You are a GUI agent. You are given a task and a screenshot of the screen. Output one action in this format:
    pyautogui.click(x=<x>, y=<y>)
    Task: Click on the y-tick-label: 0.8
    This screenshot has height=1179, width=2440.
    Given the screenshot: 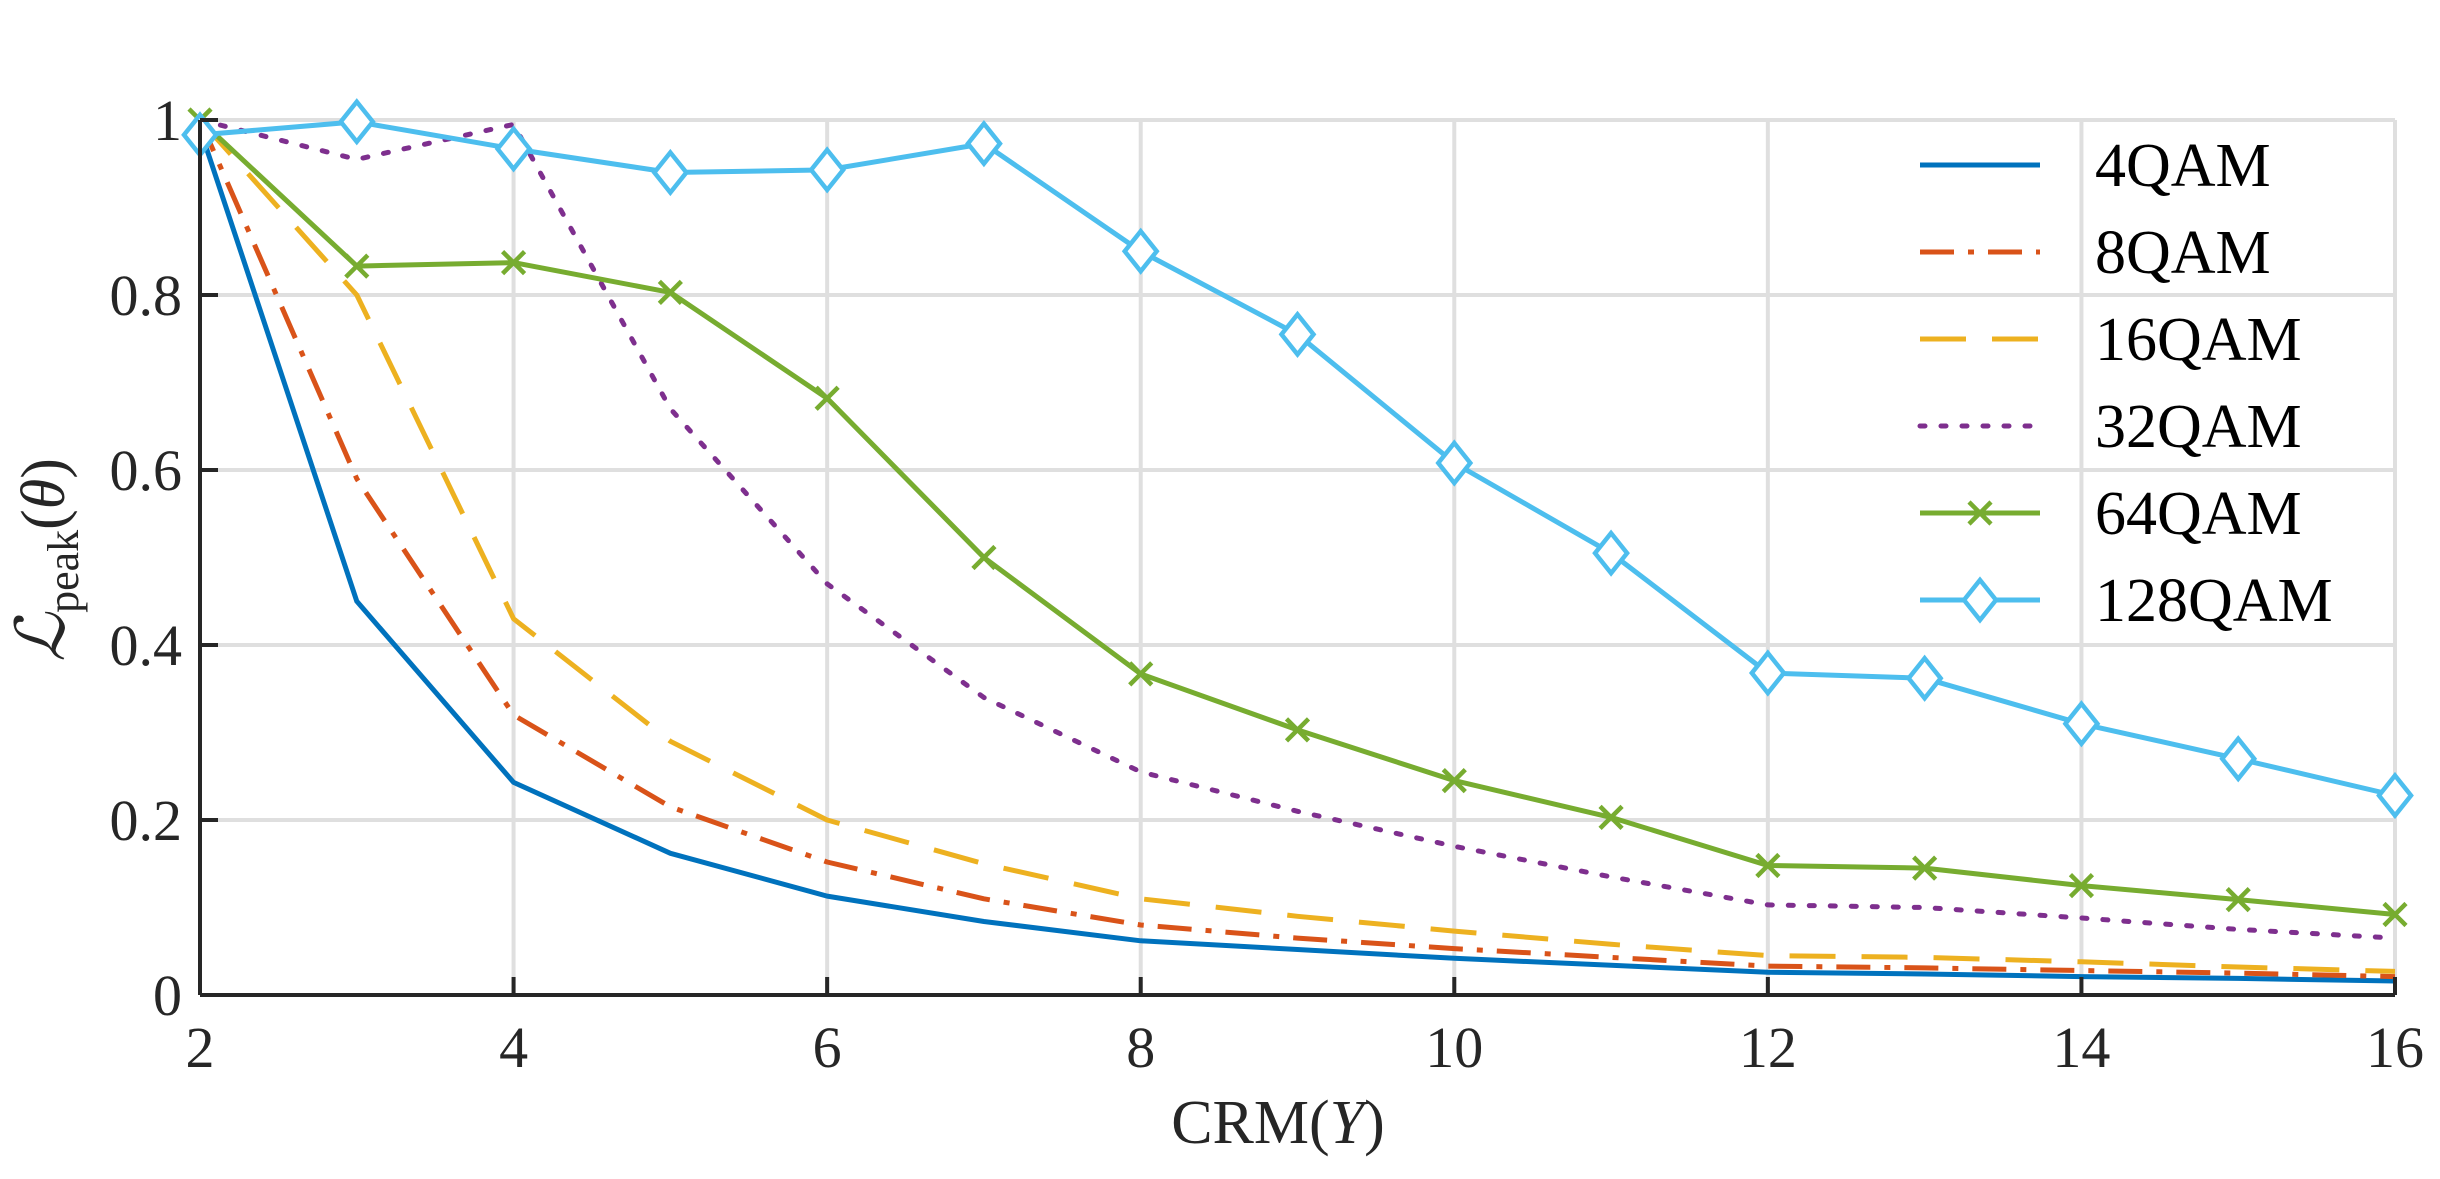 What is the action you would take?
    pyautogui.click(x=146, y=295)
    